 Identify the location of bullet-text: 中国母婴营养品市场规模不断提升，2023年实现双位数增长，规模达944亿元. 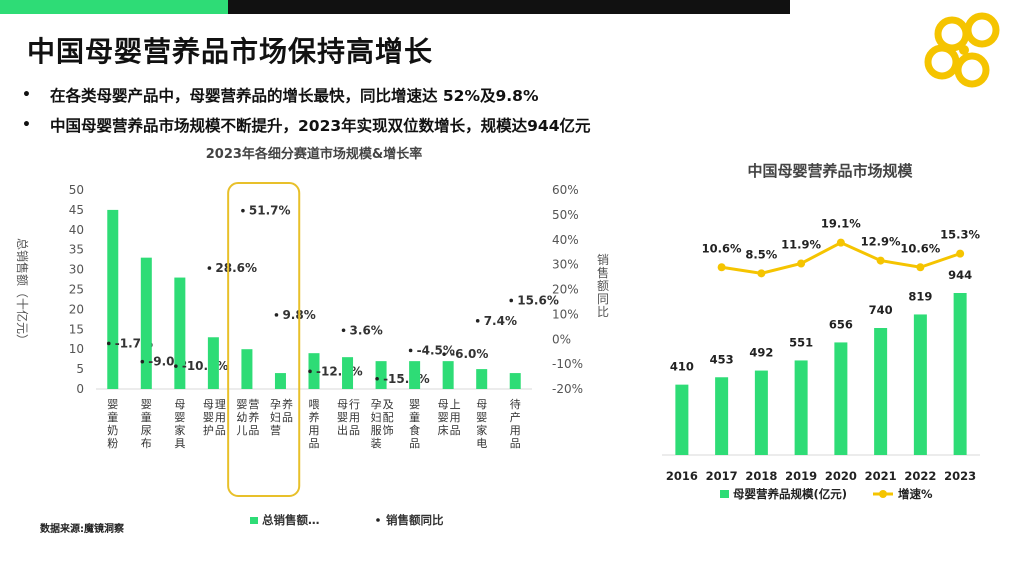
(320, 126).